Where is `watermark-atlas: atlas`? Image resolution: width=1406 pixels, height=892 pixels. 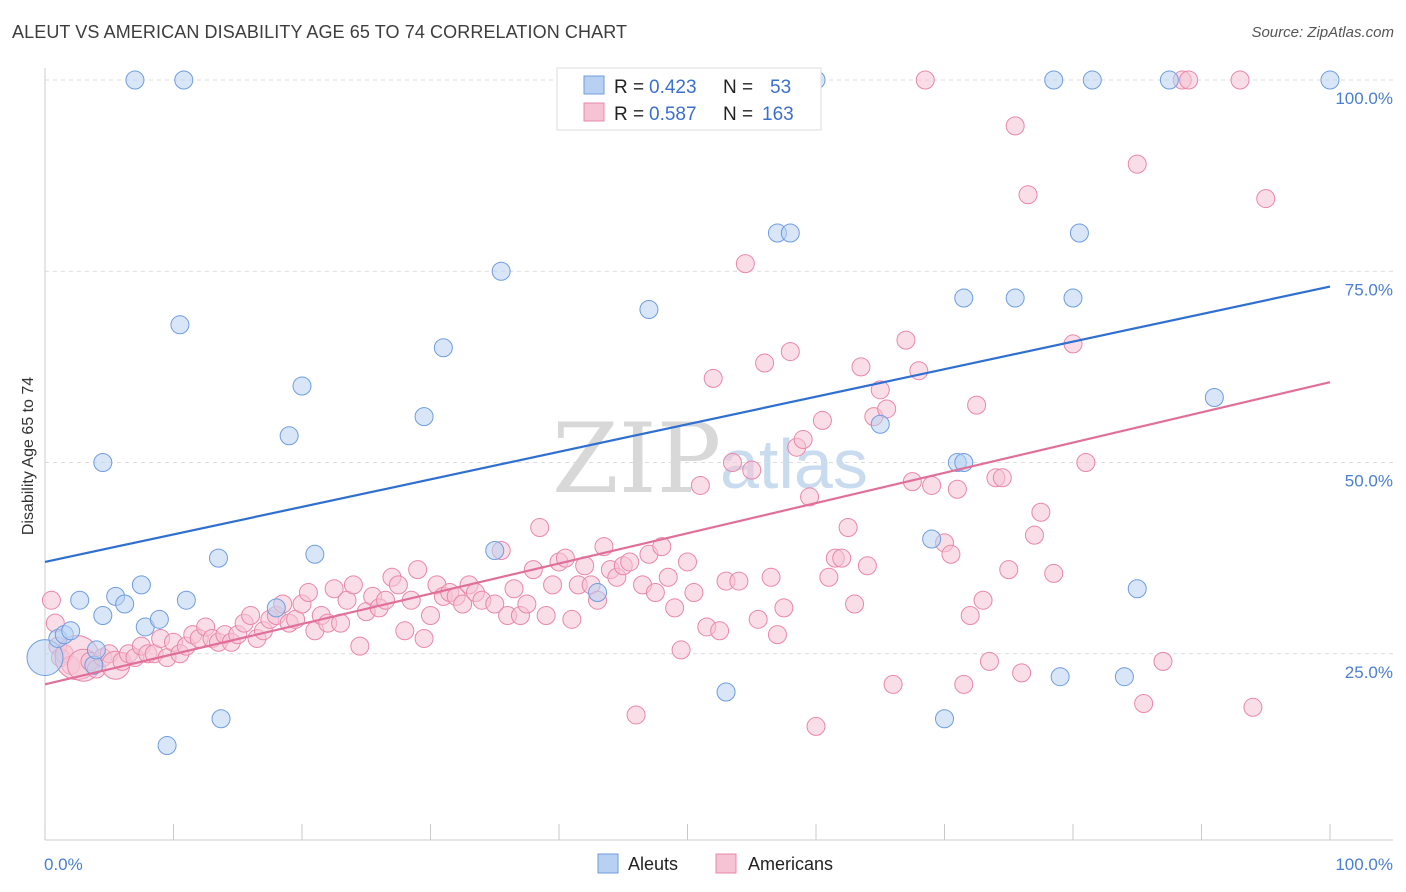
watermark-atlas: atlas is located at coordinates (794, 464).